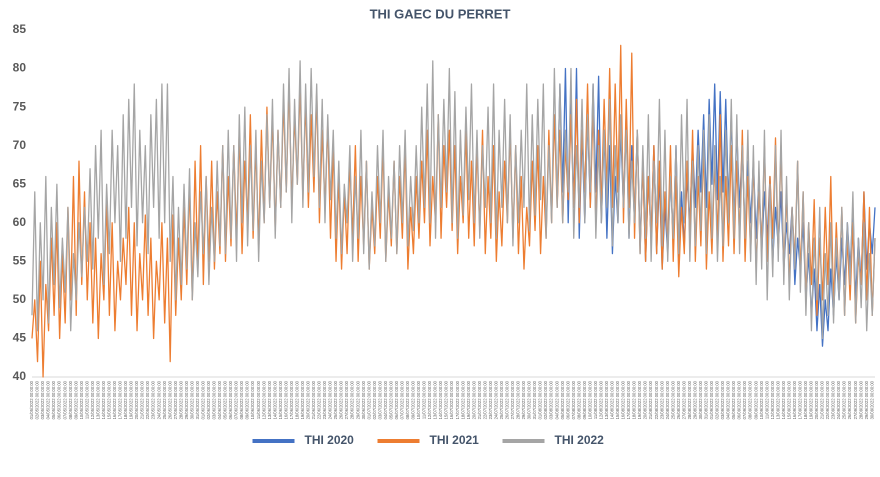 This screenshot has height=477, width=880. Describe the element at coordinates (744, 399) in the screenshot. I see `x-tick-label: 07/09/2022 00:00:00` at that location.